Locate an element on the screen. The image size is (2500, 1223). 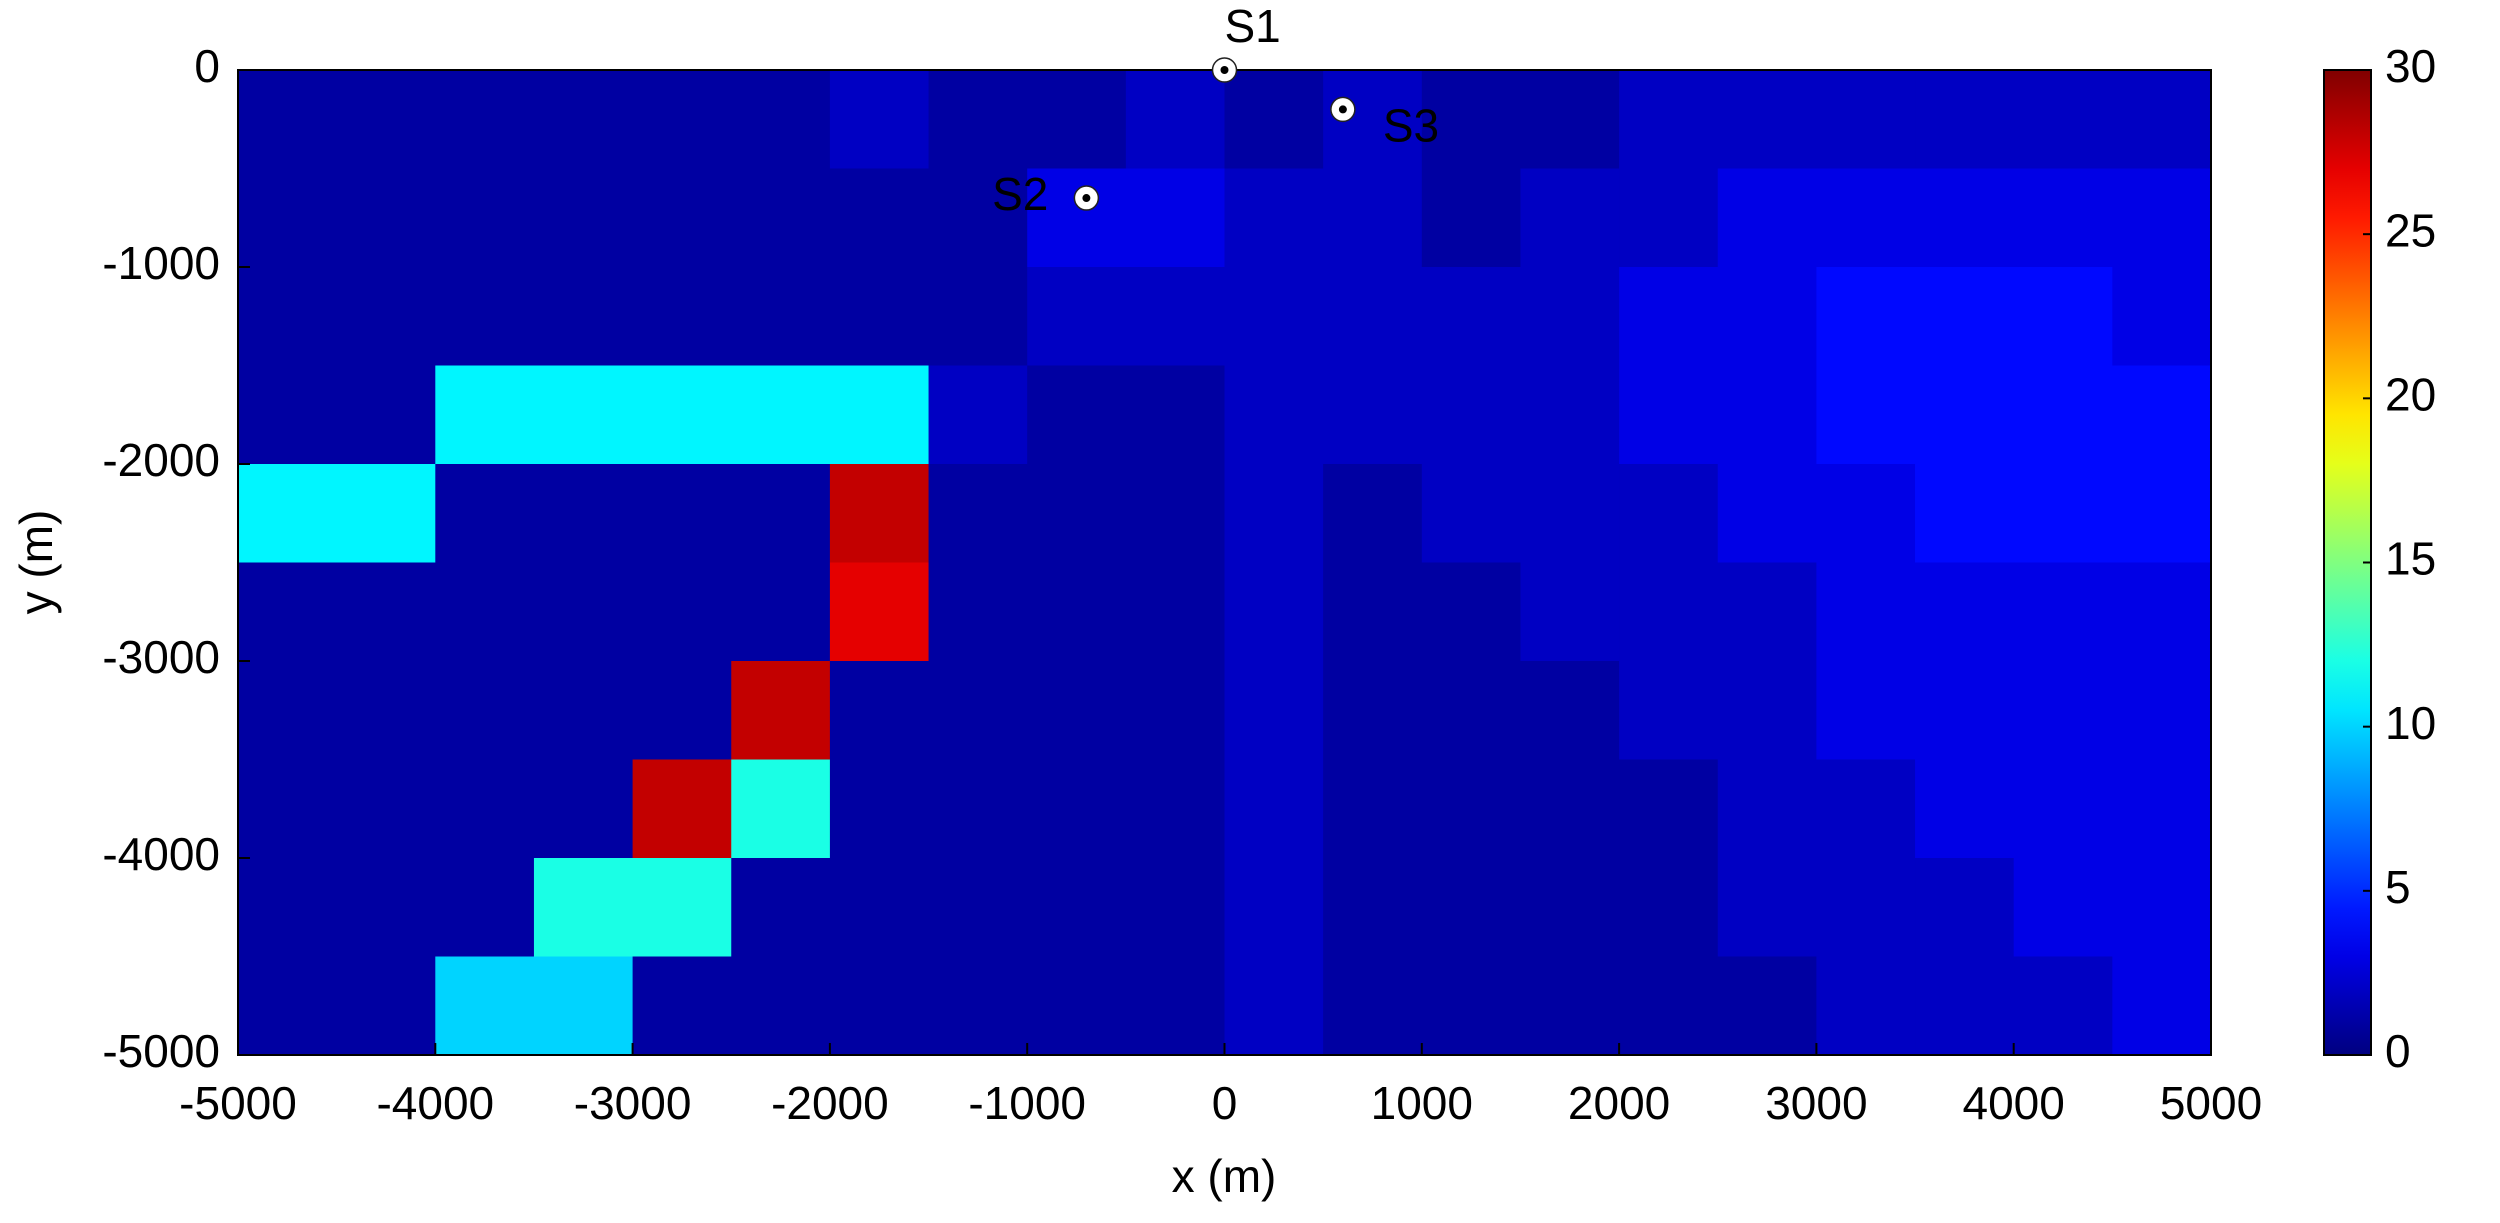
x-tick-label: 2000 is located at coordinates (1619, 1103).